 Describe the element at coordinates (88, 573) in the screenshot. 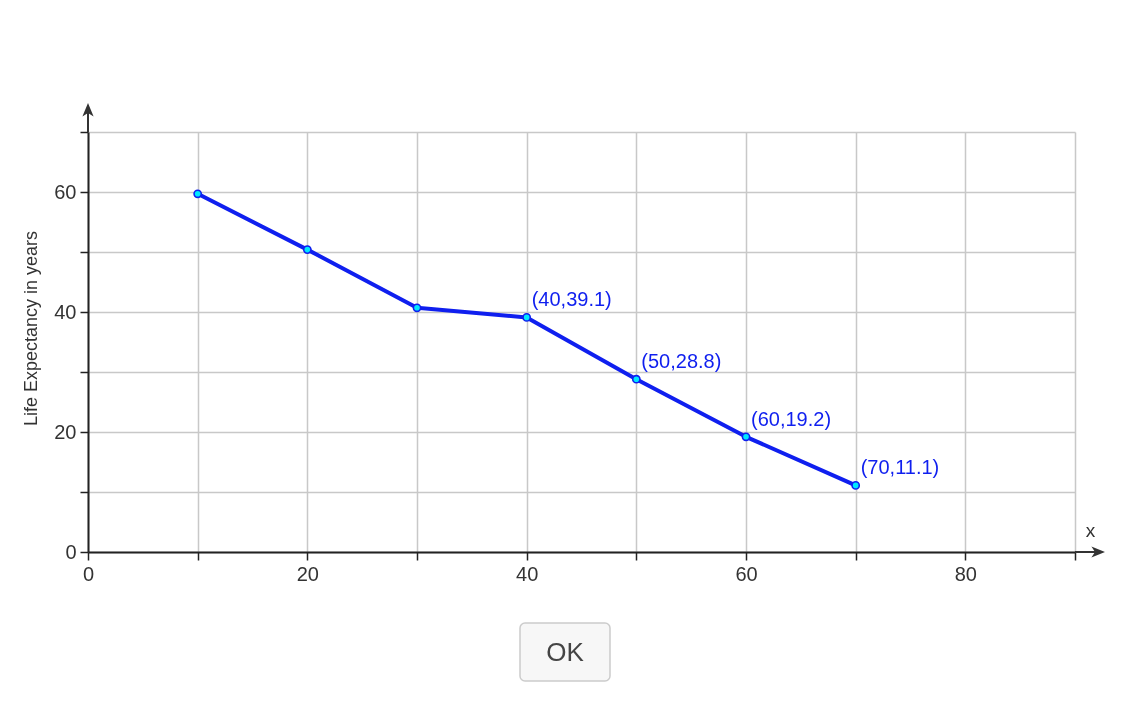

I see `x-tick-label: 0` at that location.